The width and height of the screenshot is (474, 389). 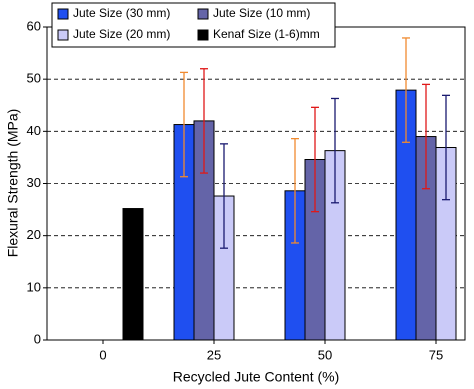 What do you see at coordinates (214, 354) in the screenshot?
I see `x-tick-label: 25` at bounding box center [214, 354].